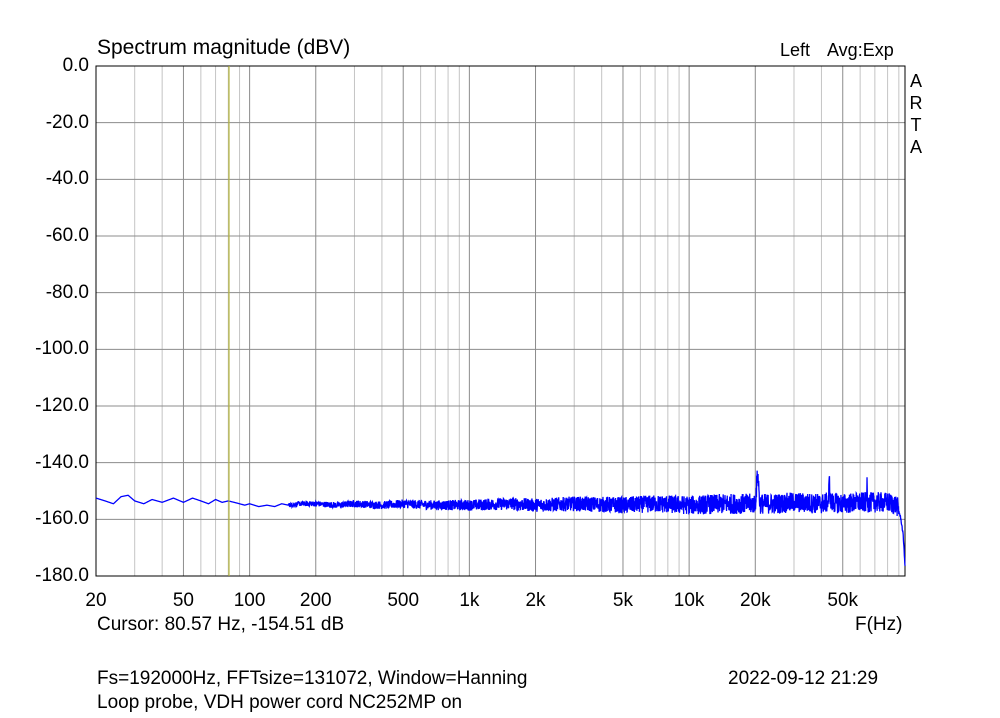 Image resolution: width=1000 pixels, height=718 pixels. Describe the element at coordinates (221, 624) in the screenshot. I see `cursor-readout: Cursor: 80.57 Hz, -154.51 dB` at that location.